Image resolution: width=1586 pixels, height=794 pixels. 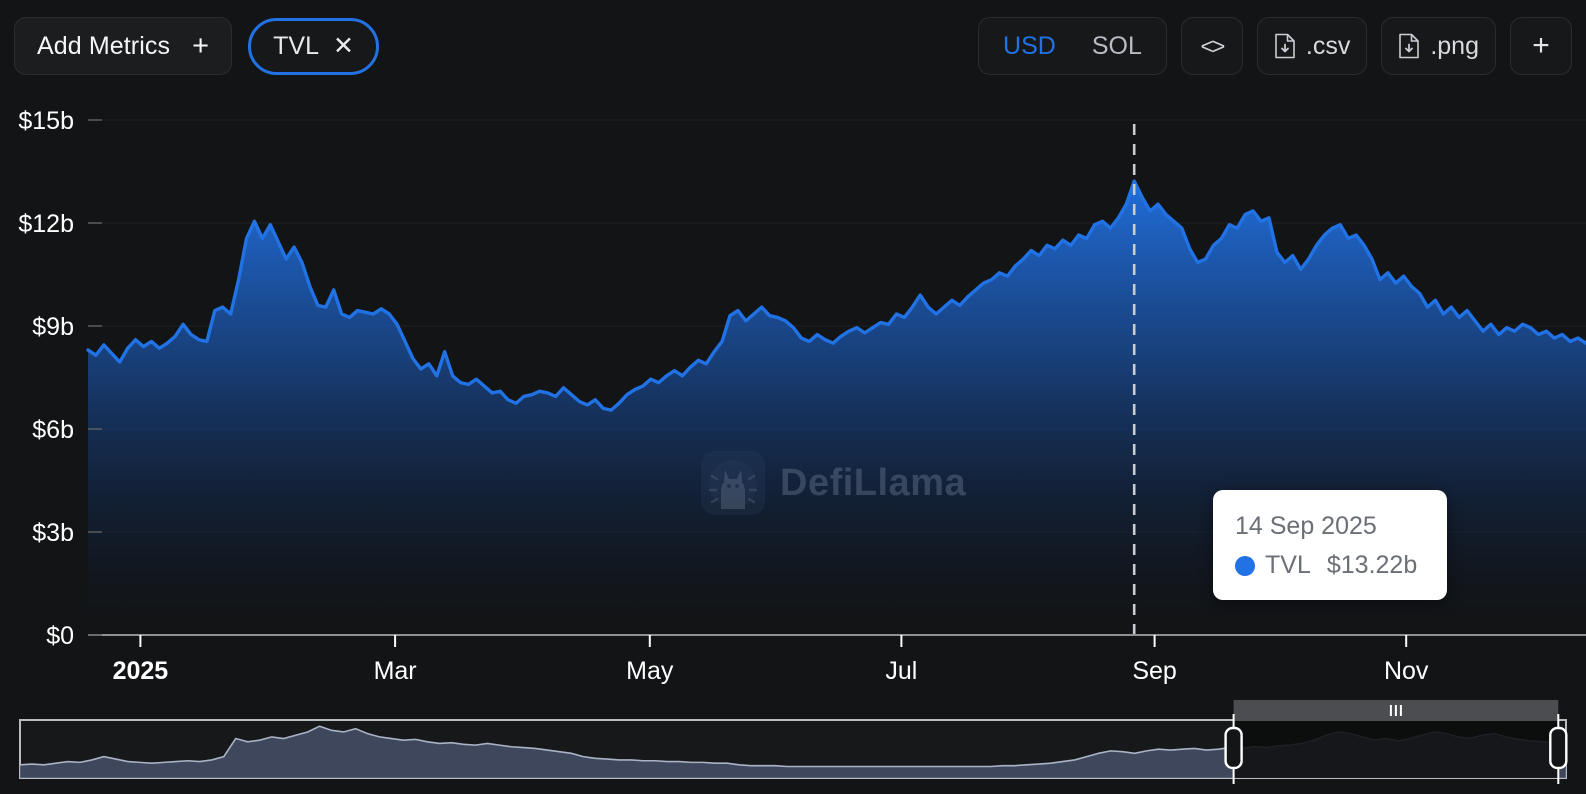 I want to click on x-axis-tick-label: May, so click(x=650, y=671).